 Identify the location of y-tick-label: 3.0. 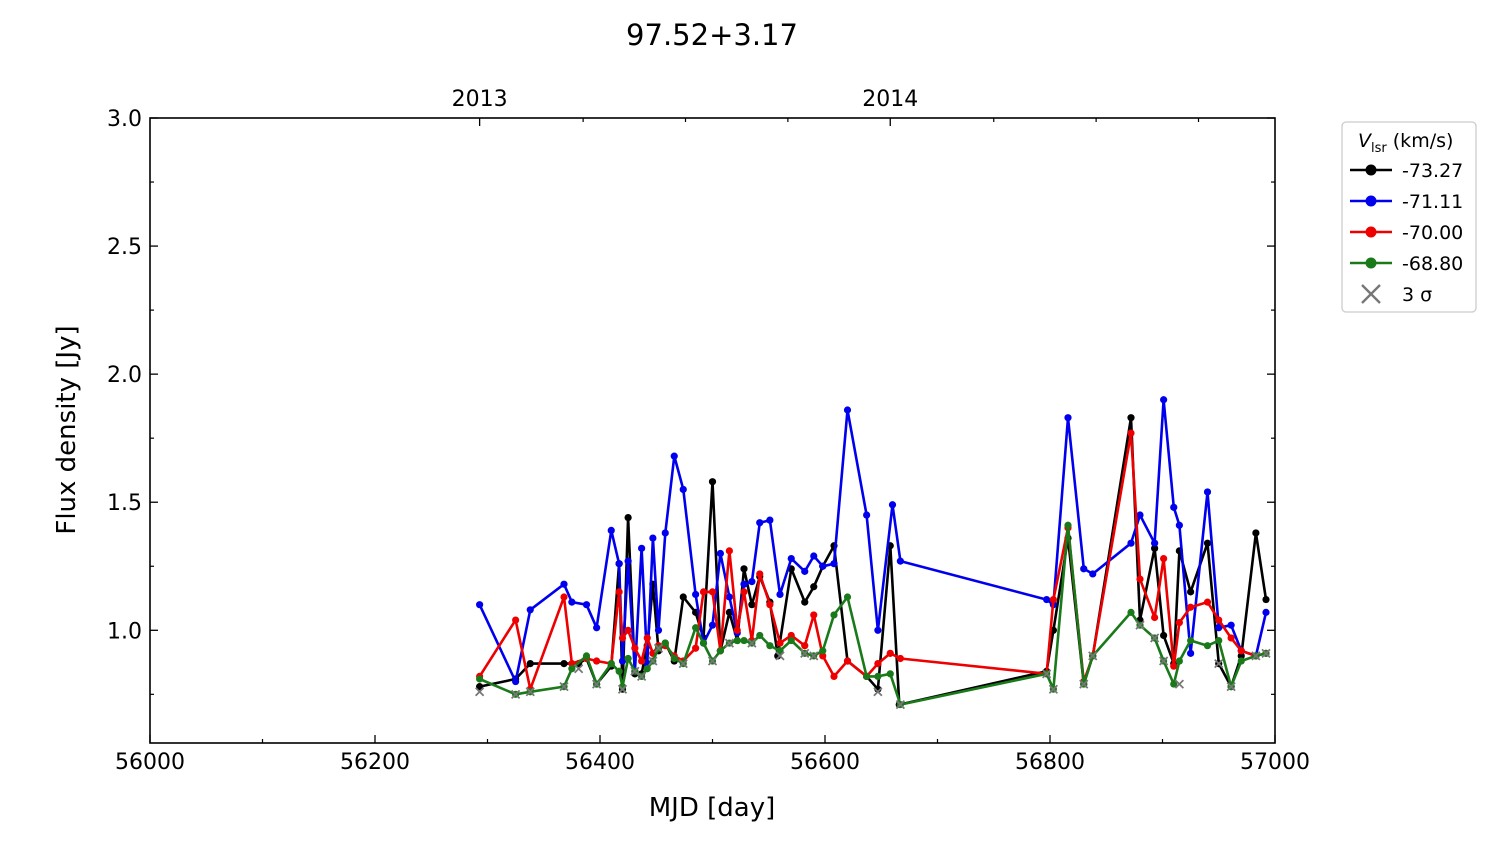
(124, 119).